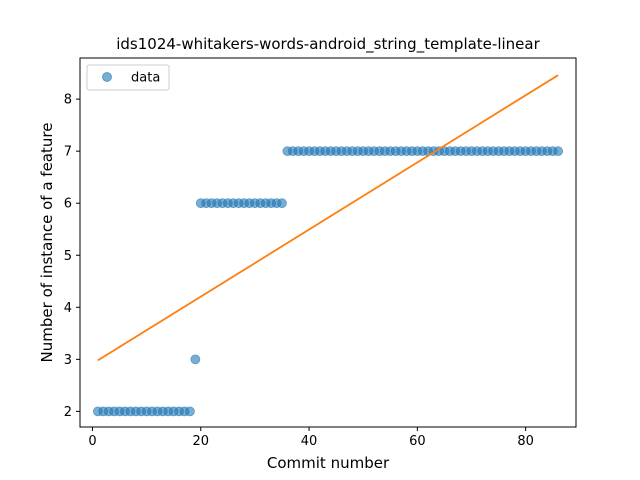  I want to click on x-axis-label: Commit number, so click(328, 463).